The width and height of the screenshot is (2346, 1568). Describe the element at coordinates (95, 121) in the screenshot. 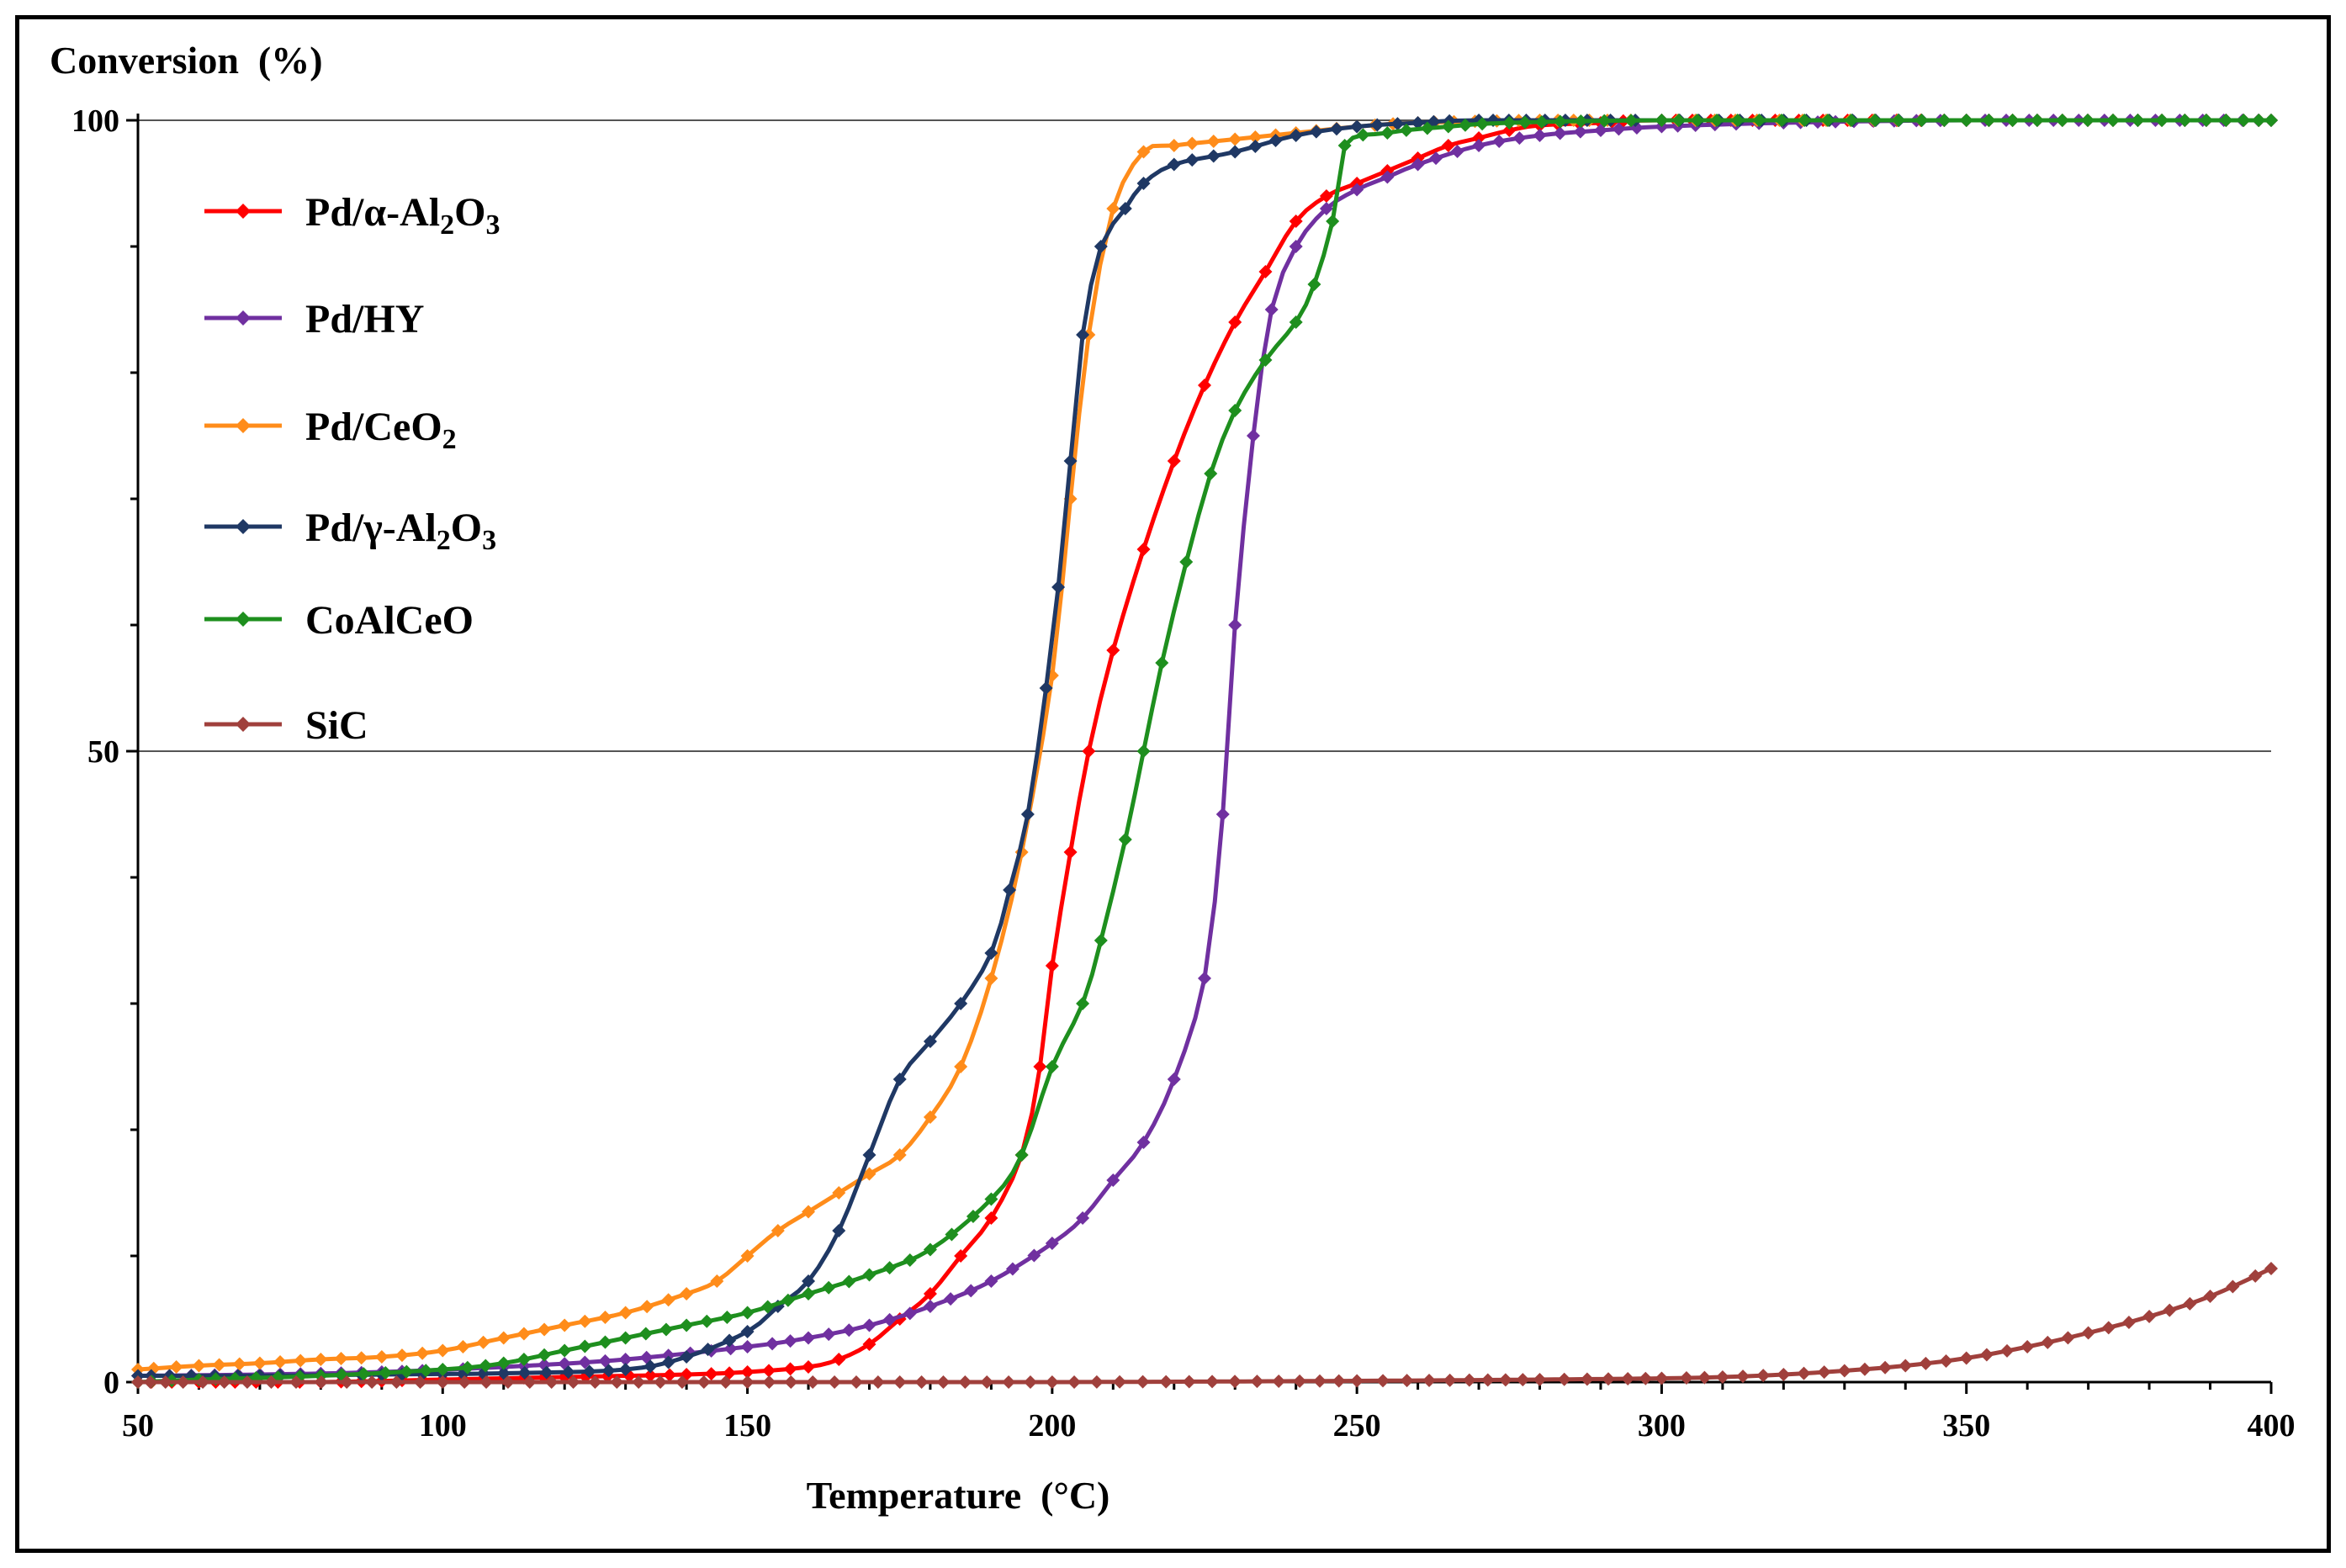

I see `y-tick-label: 100` at that location.